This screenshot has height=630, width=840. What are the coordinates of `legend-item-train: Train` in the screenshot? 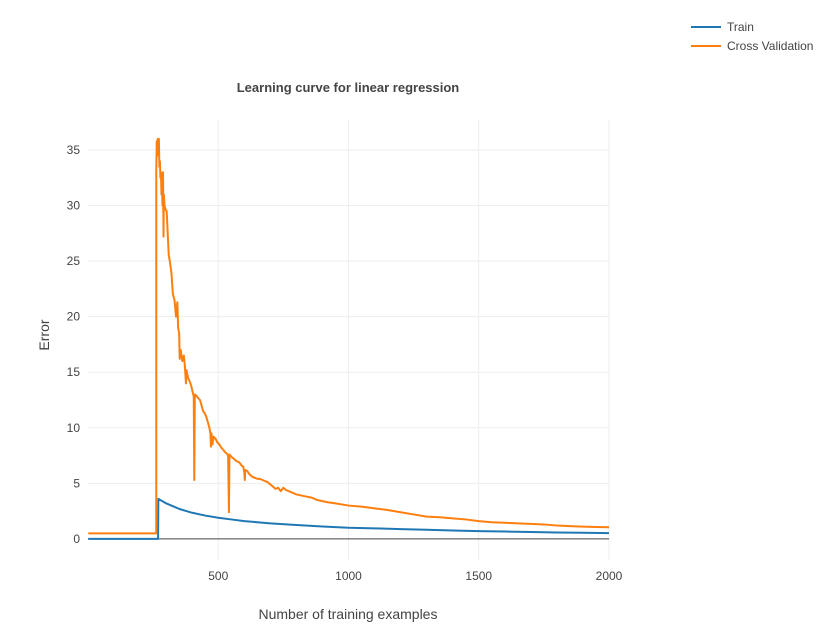 It's located at (722, 27).